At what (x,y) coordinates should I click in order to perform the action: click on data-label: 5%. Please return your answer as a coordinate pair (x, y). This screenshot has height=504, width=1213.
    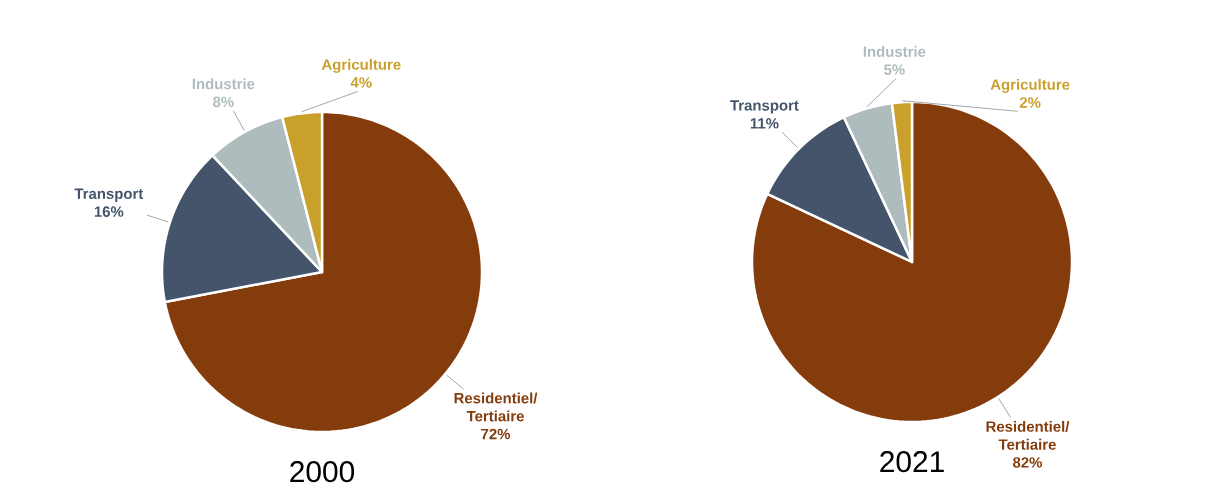
    Looking at the image, I should click on (894, 69).